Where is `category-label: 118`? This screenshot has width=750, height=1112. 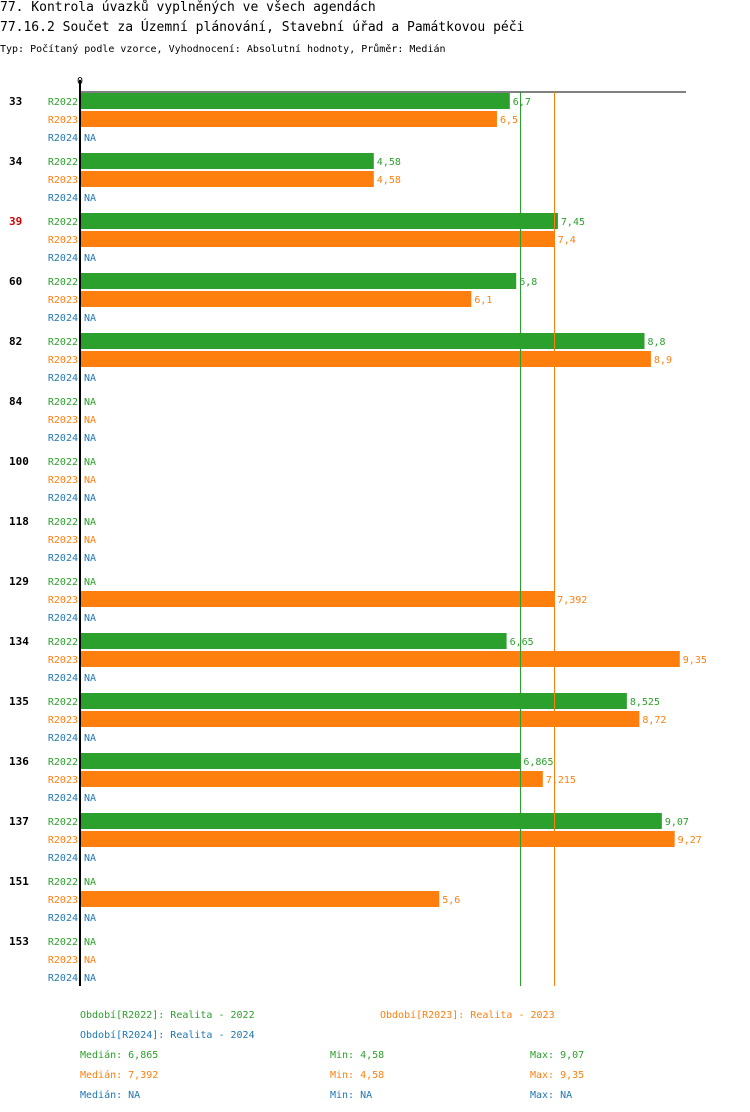
category-label: 118 is located at coordinates (19, 521).